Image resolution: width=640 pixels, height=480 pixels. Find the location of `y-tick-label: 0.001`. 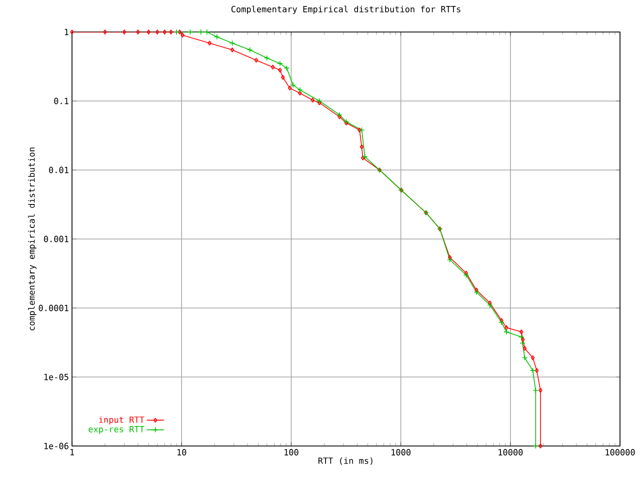

y-tick-label: 0.001 is located at coordinates (56, 239).